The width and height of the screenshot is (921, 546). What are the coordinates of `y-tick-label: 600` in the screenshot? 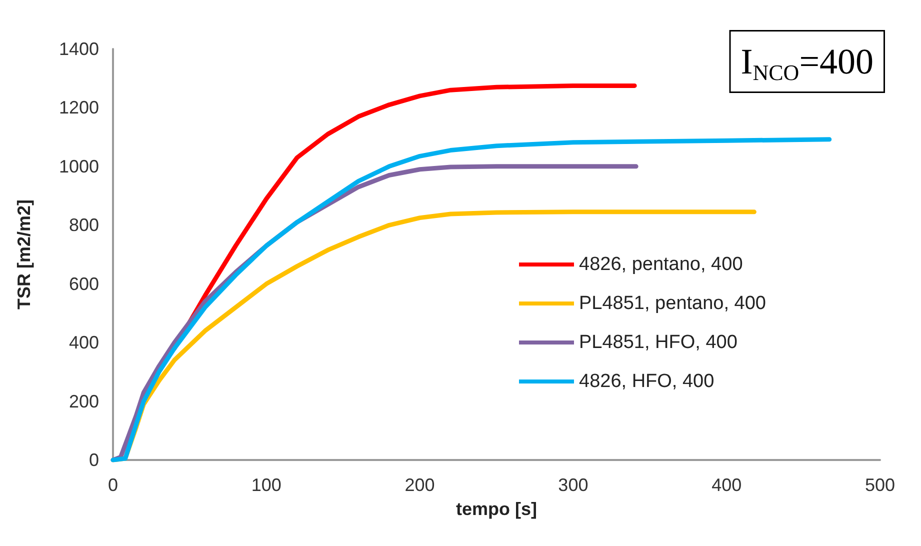 It's located at (83, 284).